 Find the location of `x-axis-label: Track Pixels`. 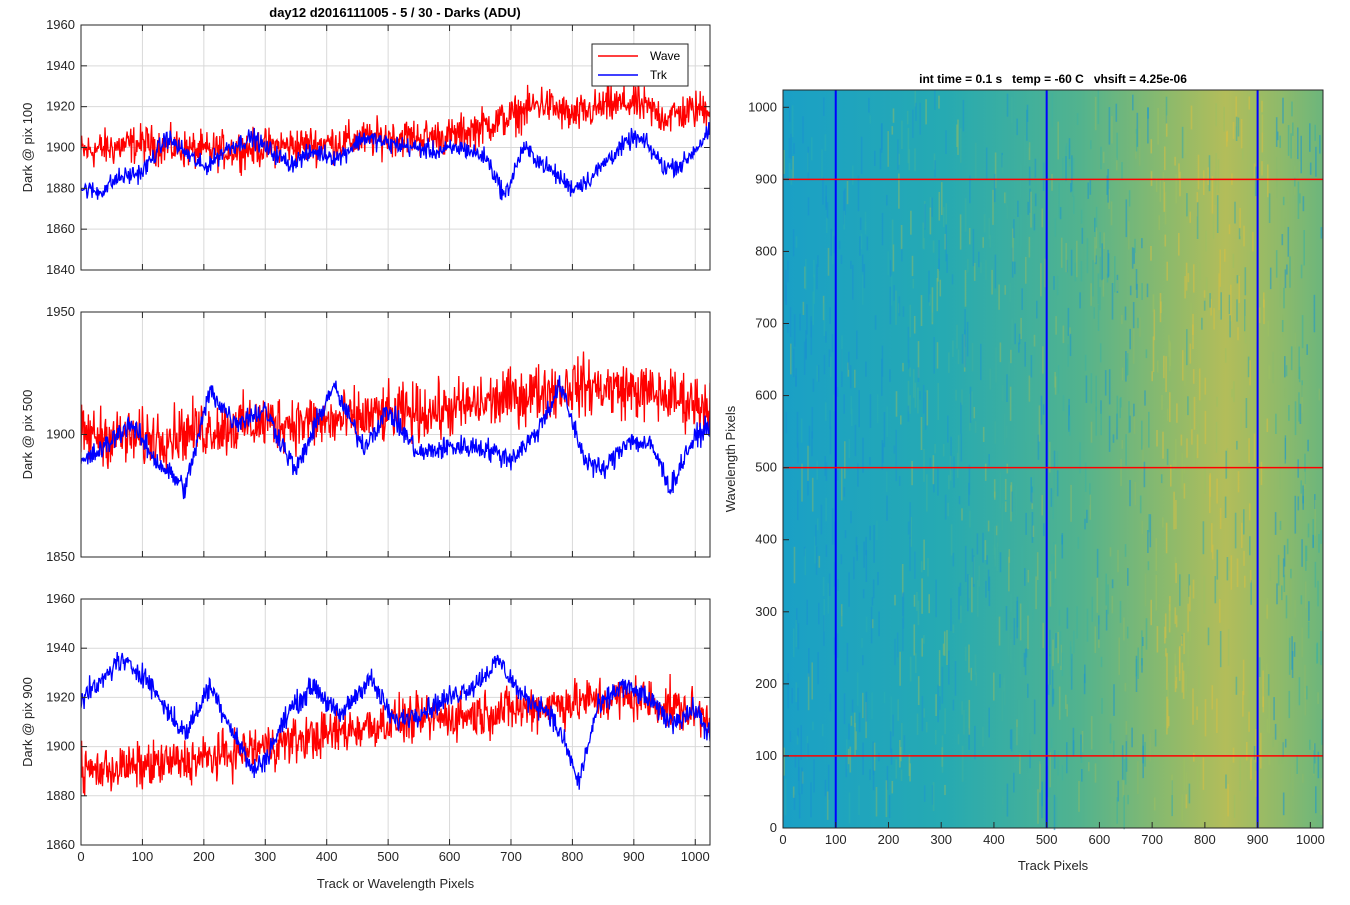

x-axis-label: Track Pixels is located at coordinates (1053, 865).